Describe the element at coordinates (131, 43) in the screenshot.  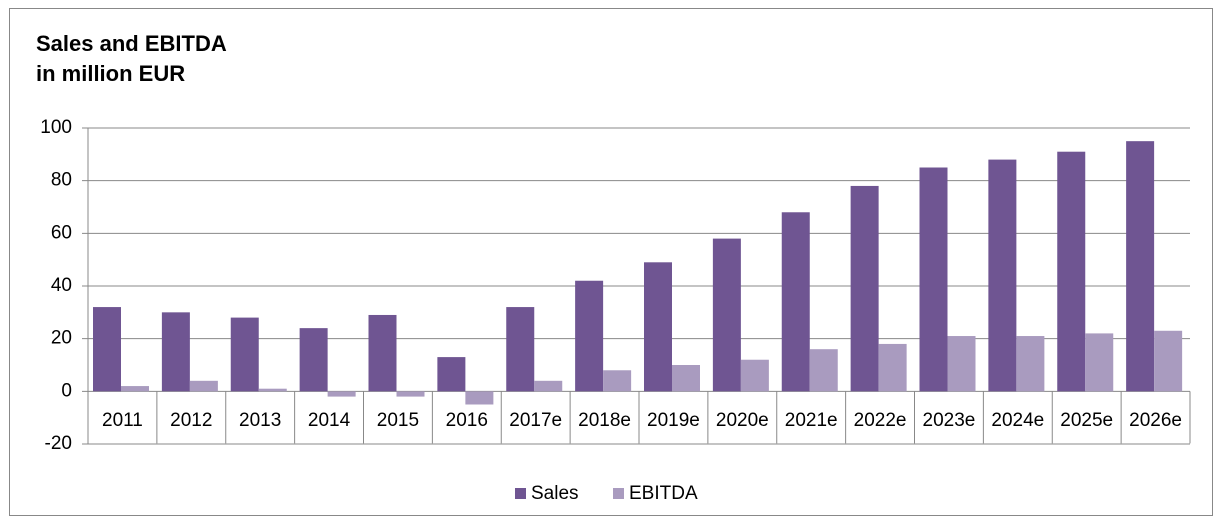
I see `chart-title: Sales and EBITDA` at that location.